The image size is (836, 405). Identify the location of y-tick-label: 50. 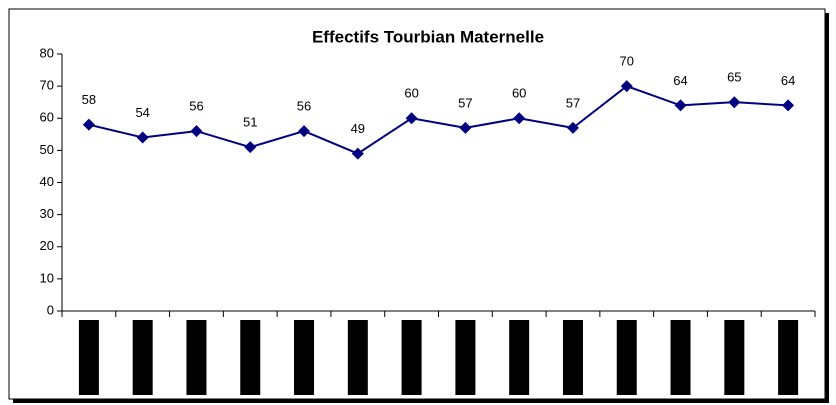
(47, 149).